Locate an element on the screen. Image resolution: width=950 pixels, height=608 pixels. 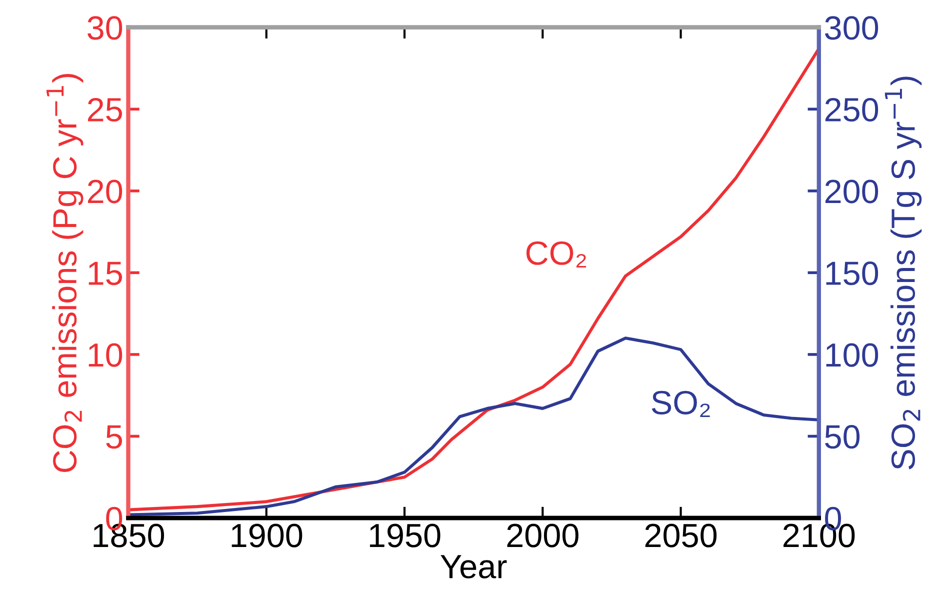
y-tick-label: 10 is located at coordinates (105, 355).